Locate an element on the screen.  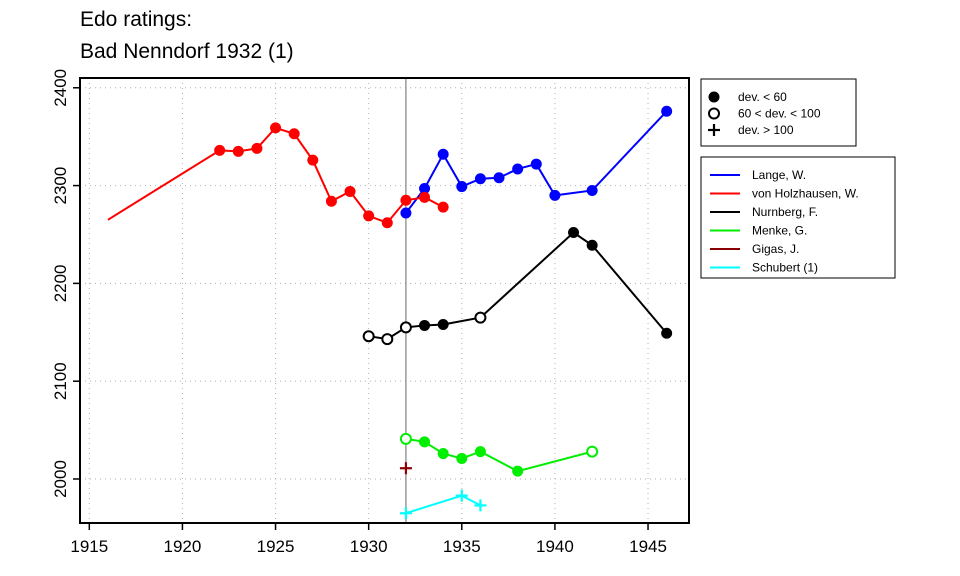
series-menke-g- is located at coordinates (499, 454).